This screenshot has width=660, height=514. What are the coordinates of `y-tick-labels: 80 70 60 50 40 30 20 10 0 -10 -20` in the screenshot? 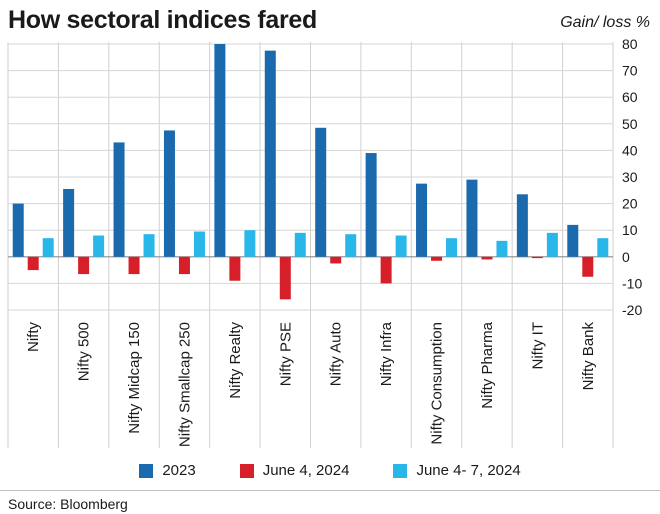 It's located at (632, 177).